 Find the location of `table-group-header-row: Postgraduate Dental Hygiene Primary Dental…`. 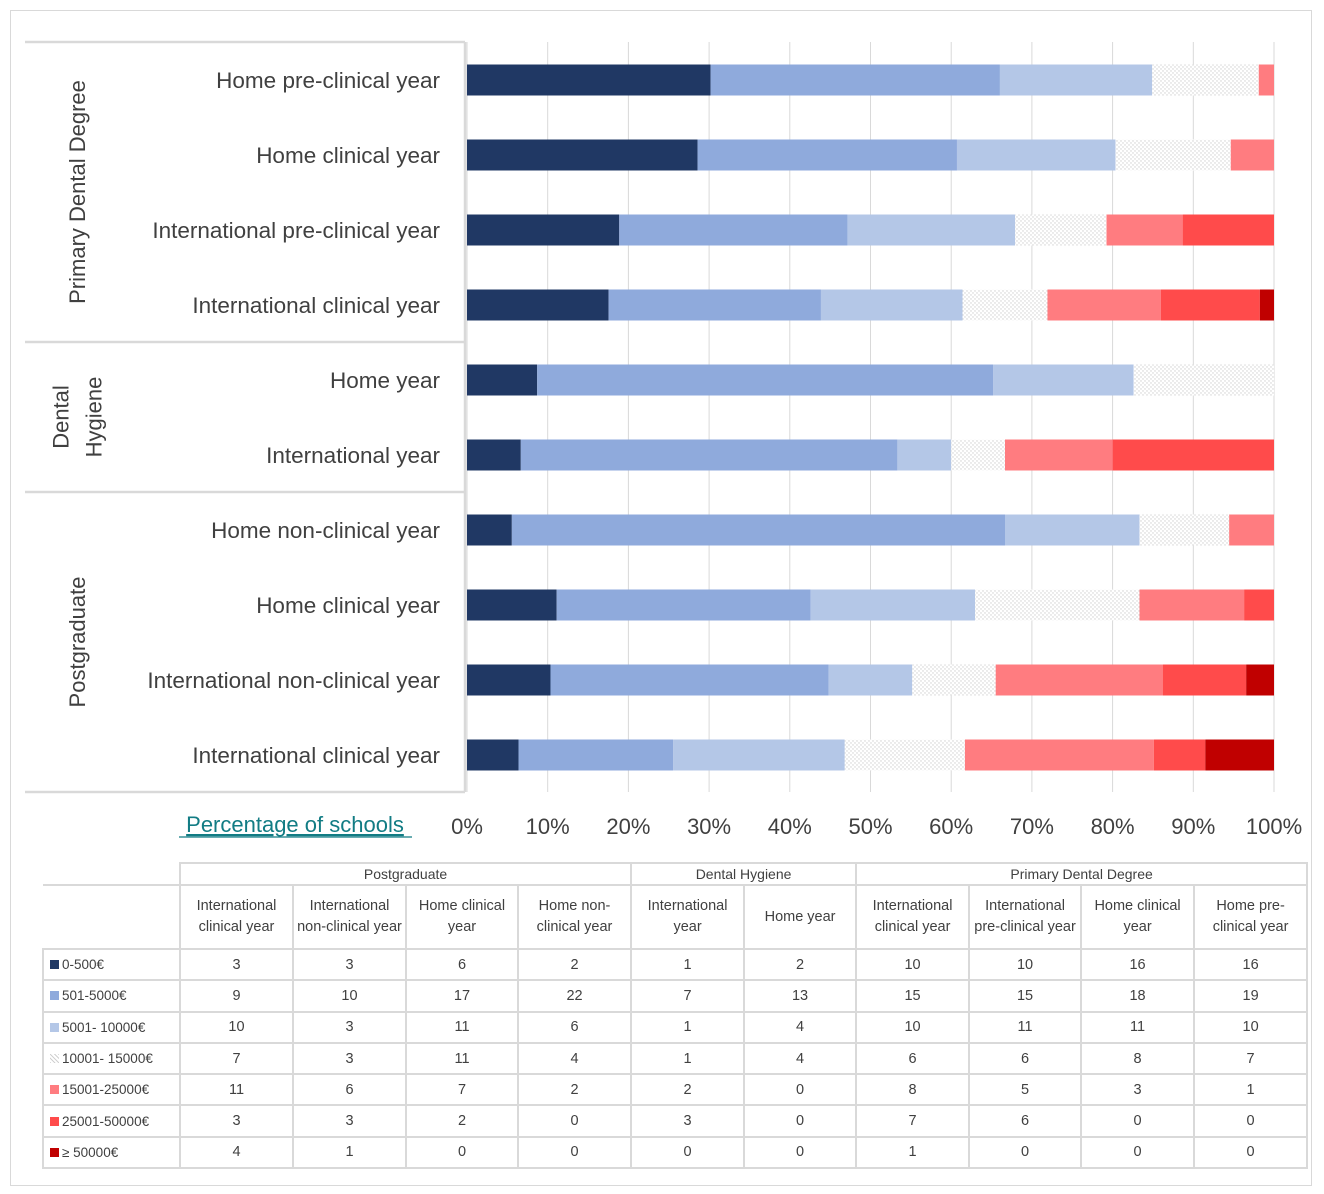

table-group-header-row: Postgraduate Dental Hygiene Primary Dental… is located at coordinates (676, 874).